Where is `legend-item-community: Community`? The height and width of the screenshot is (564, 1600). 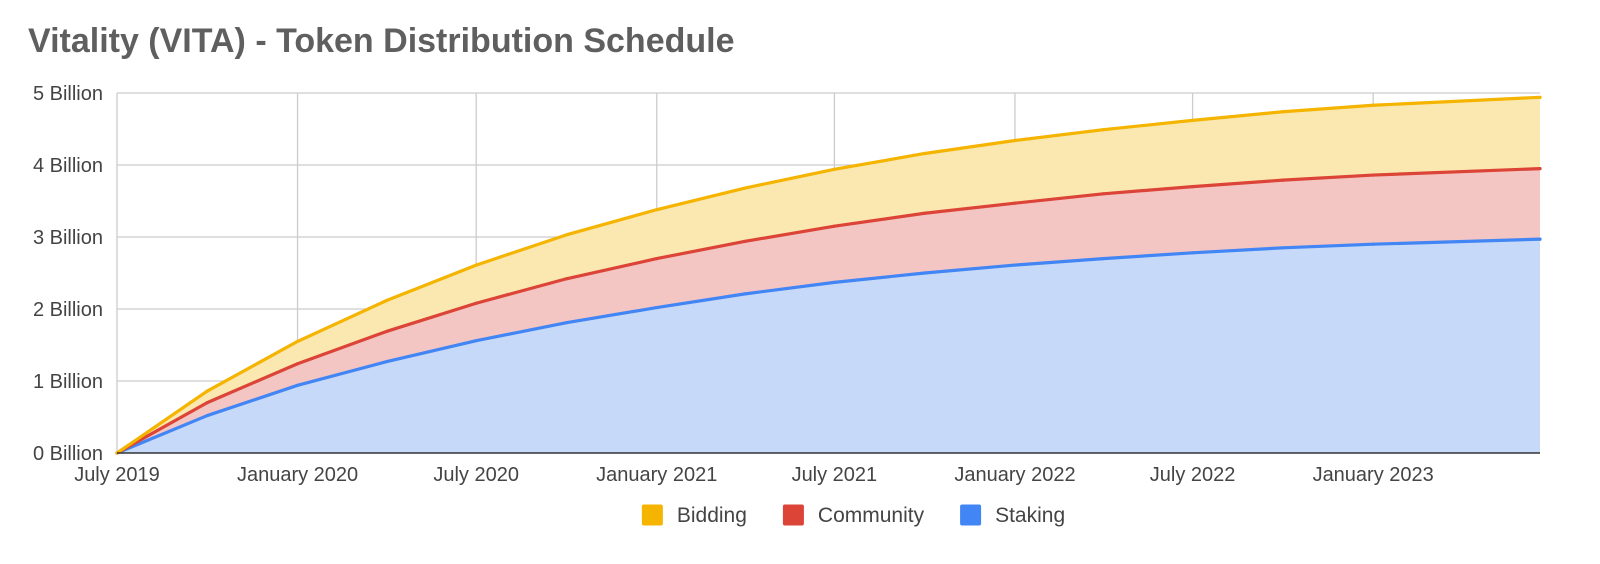 legend-item-community: Community is located at coordinates (853, 515).